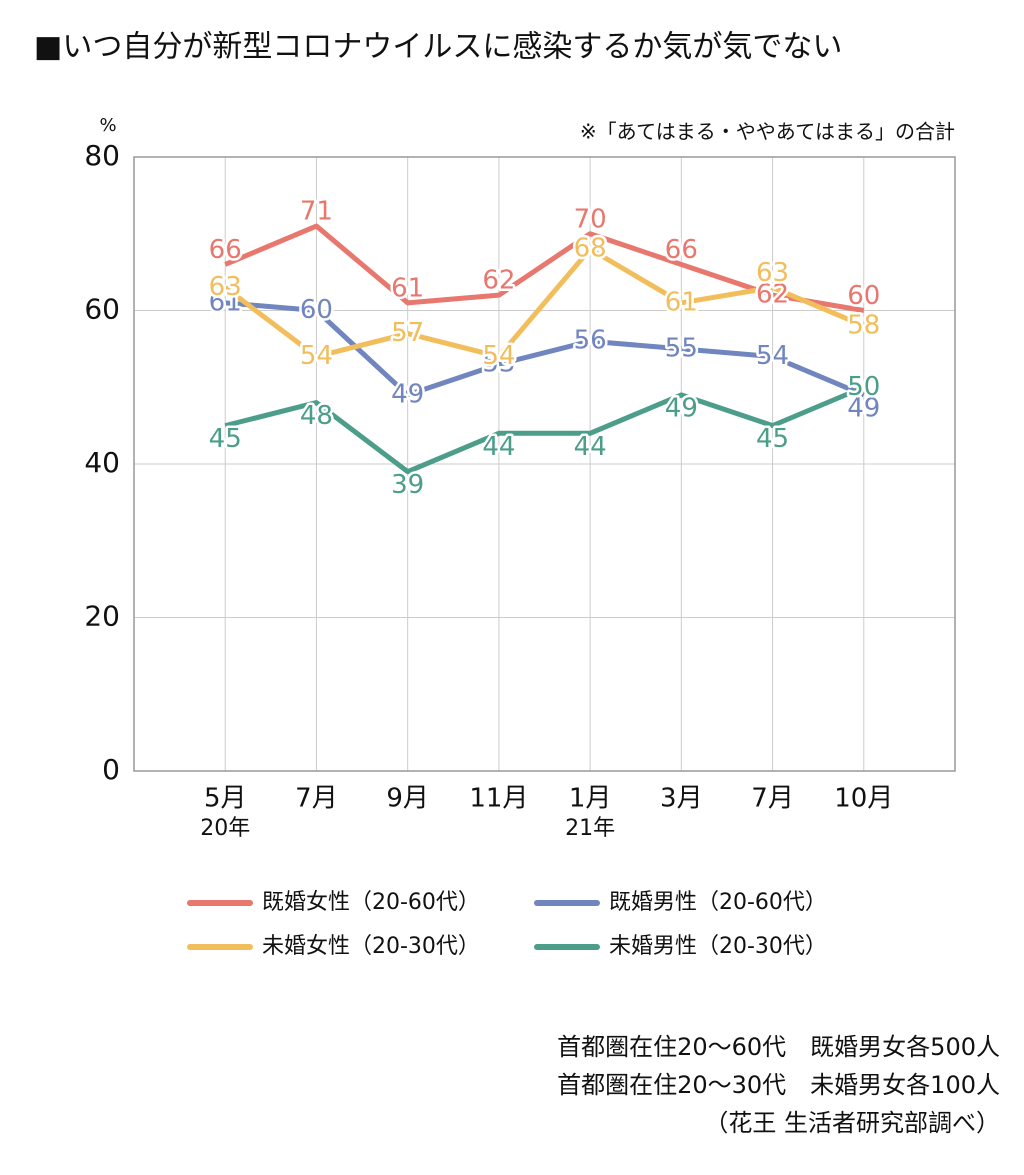 The image size is (1024, 1175). What do you see at coordinates (590, 341) in the screenshot?
I see `data-label: 56` at bounding box center [590, 341].